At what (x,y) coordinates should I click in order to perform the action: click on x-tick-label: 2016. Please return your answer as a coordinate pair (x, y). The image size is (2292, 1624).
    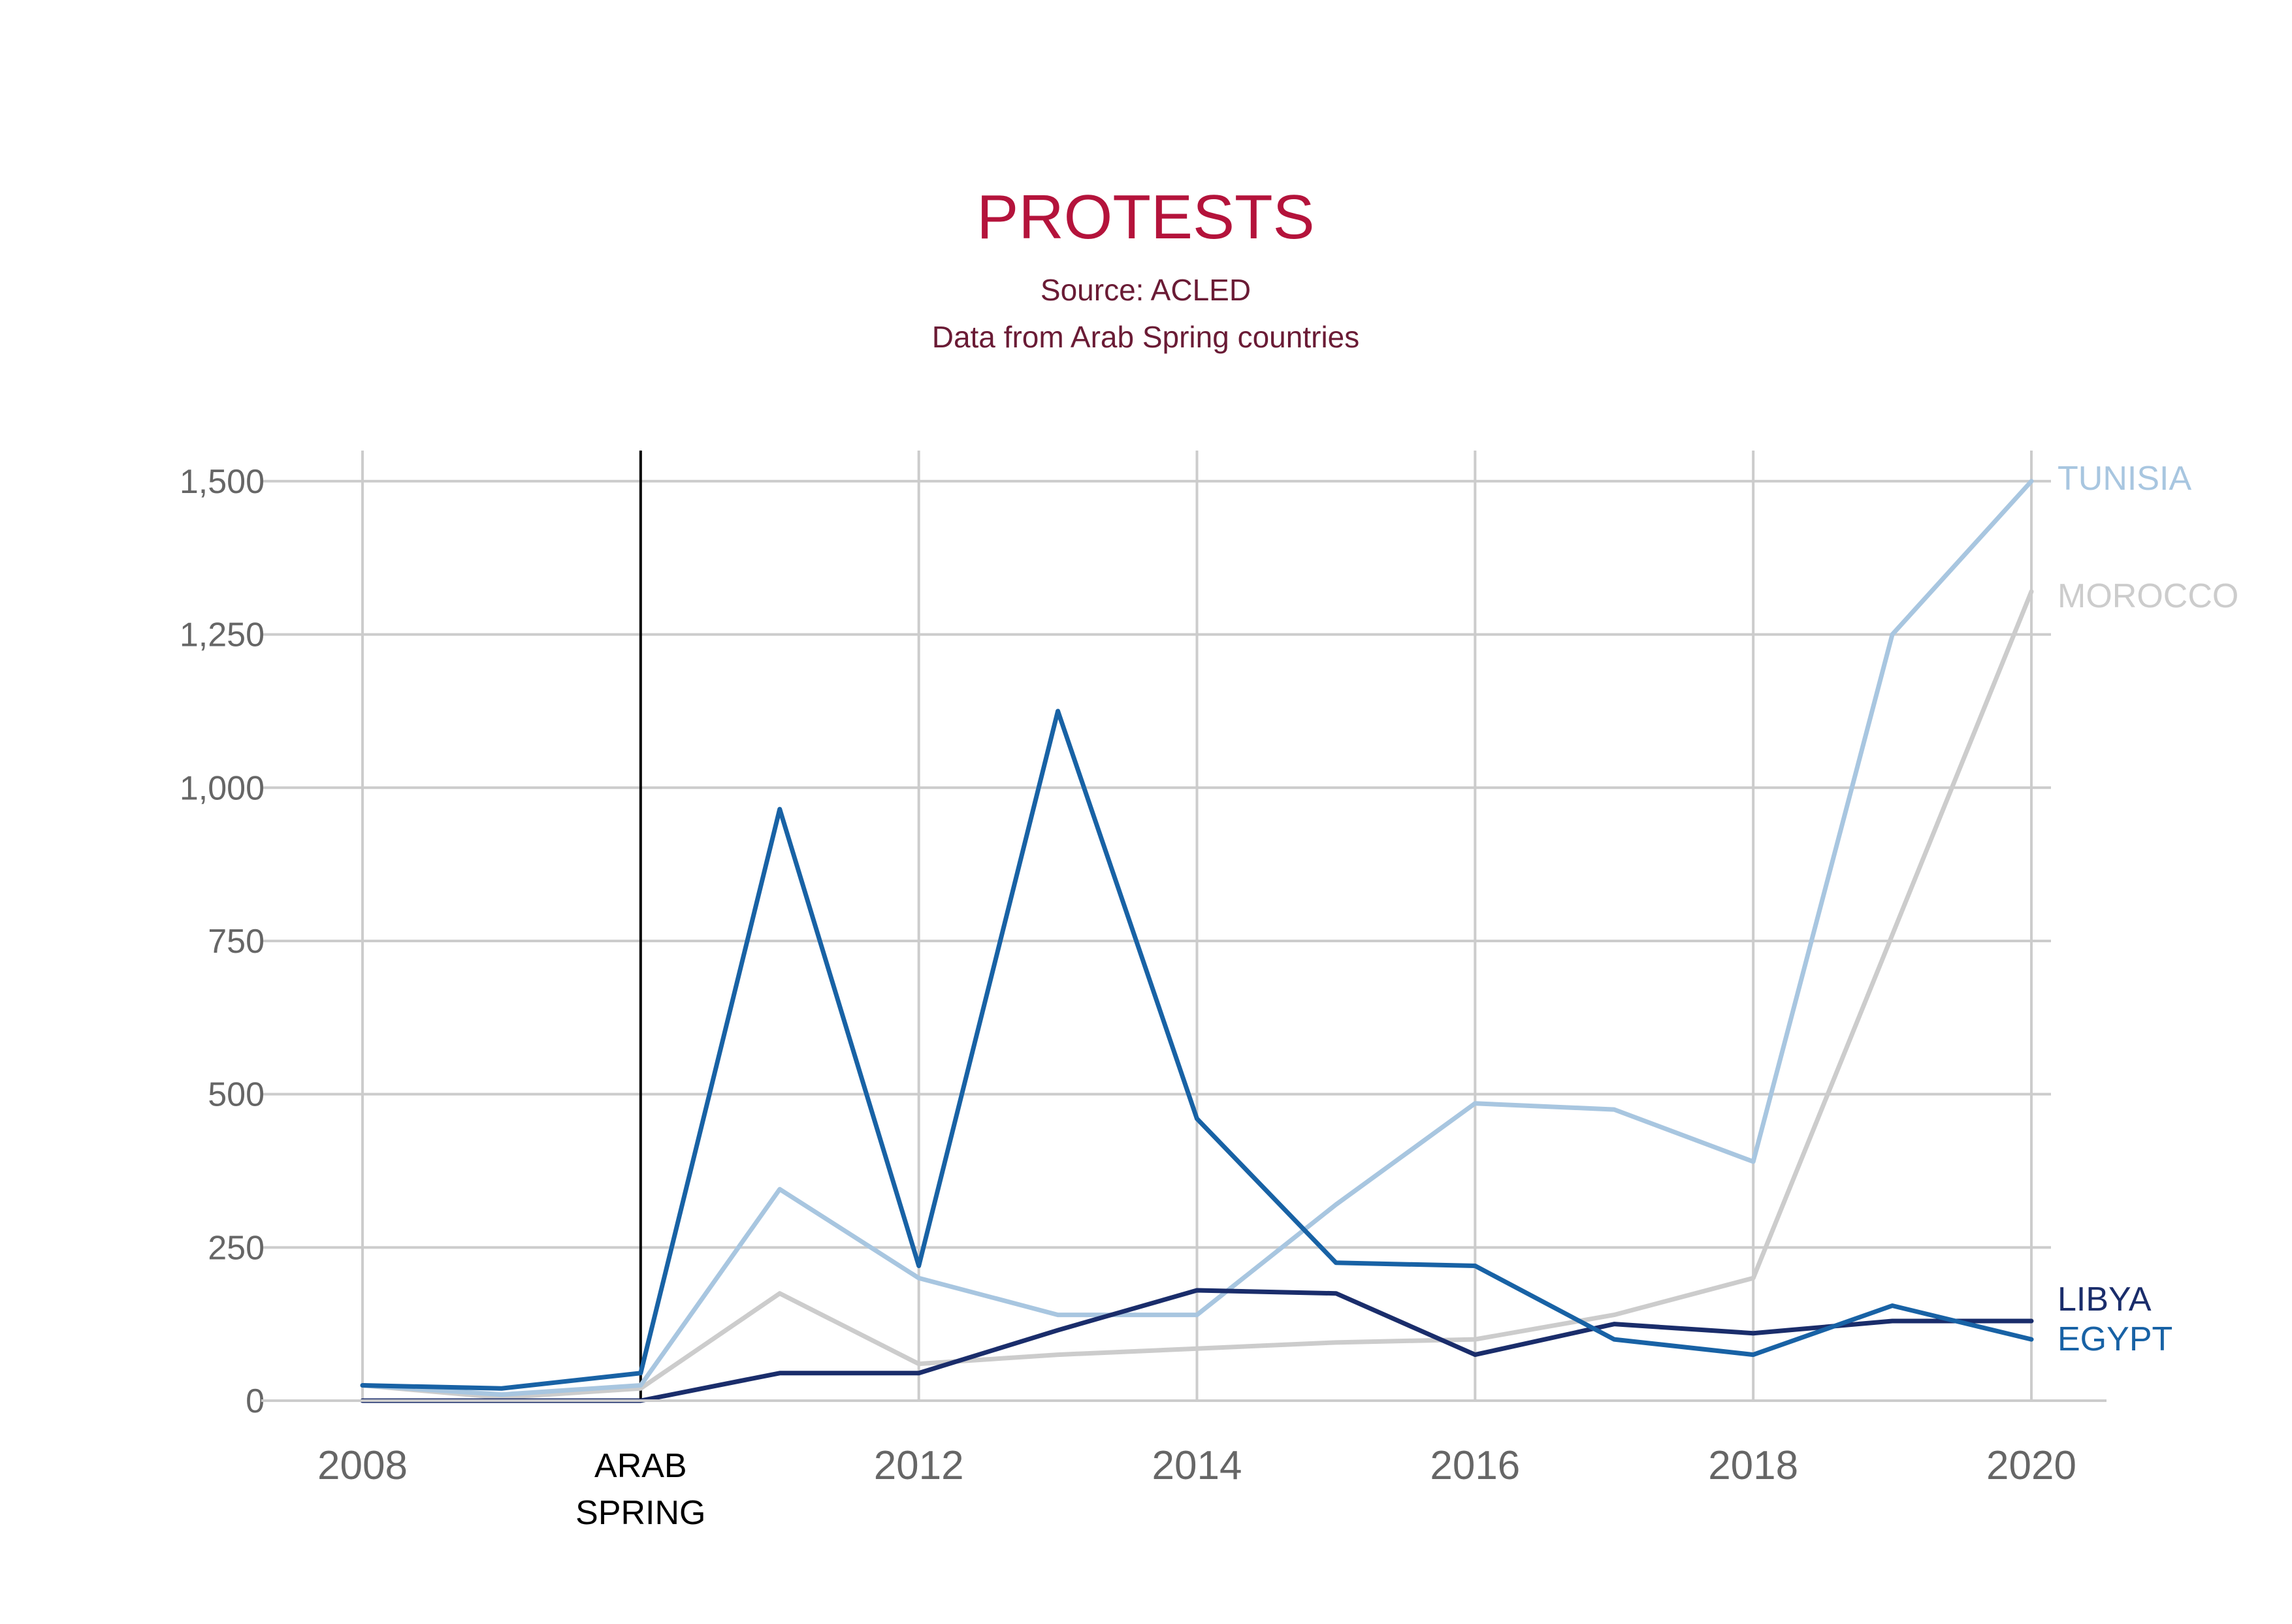
    Looking at the image, I should click on (1475, 1466).